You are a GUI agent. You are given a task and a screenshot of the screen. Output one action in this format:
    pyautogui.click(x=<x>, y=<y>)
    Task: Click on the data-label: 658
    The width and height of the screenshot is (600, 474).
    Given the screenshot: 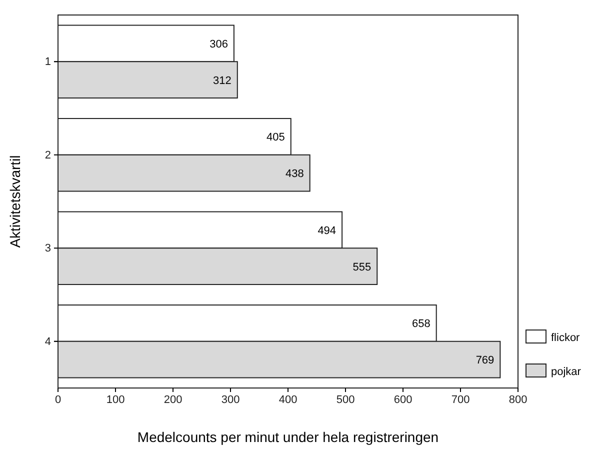 What is the action you would take?
    pyautogui.click(x=421, y=324)
    